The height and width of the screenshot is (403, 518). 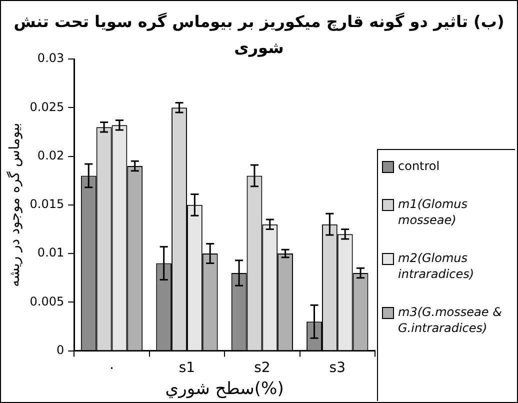 I want to click on y-tick-label: 0.015, so click(x=47, y=204).